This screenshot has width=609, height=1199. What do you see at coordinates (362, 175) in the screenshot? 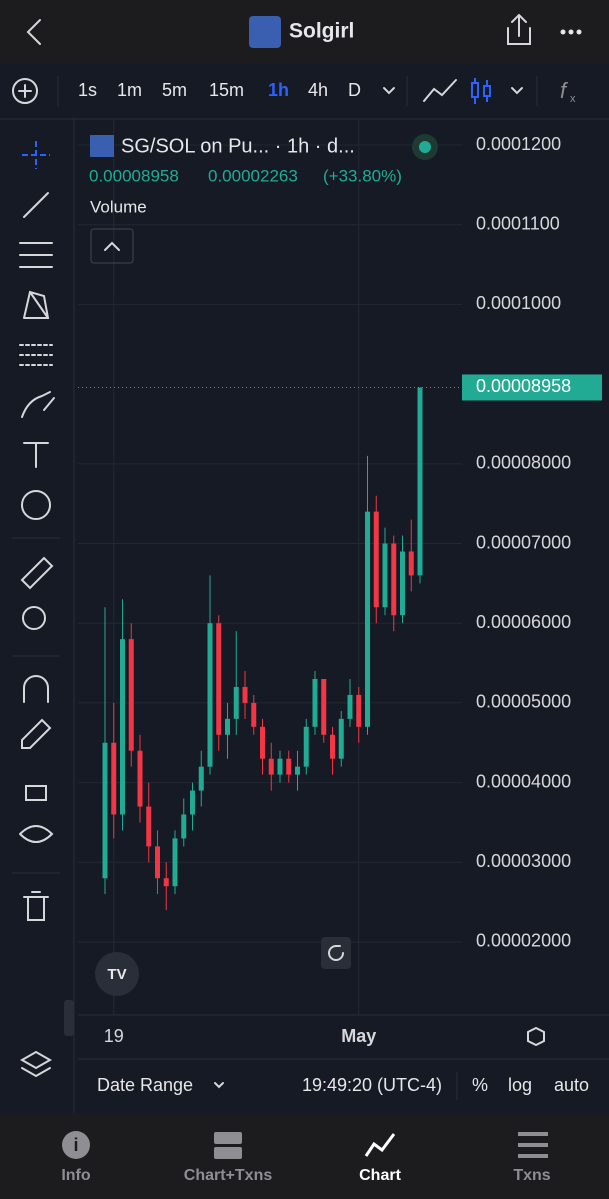
I see `change-pct: (+33.80%)` at bounding box center [362, 175].